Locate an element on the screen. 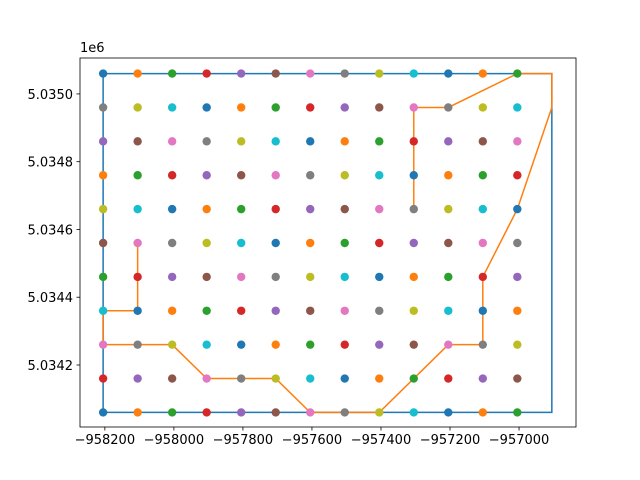 The image size is (640, 480). x-tick-label: −957400 is located at coordinates (381, 440).